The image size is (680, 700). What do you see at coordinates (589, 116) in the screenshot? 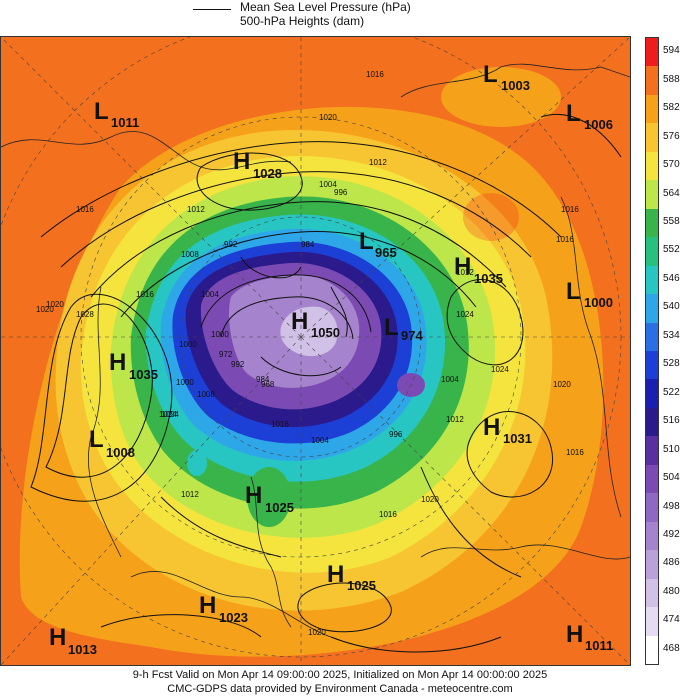
I see `low-1006: L 1006` at bounding box center [589, 116].